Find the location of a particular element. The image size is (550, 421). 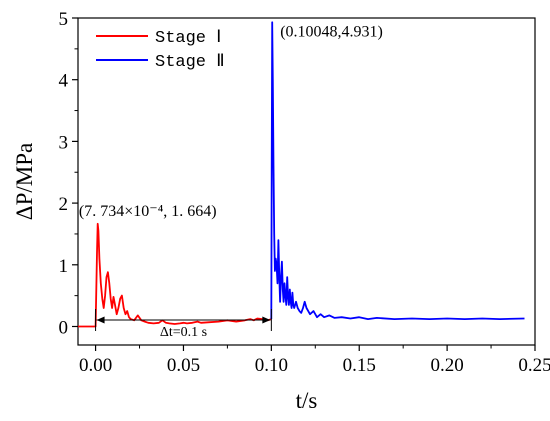

y-tick-label: 5 is located at coordinates (64, 19).